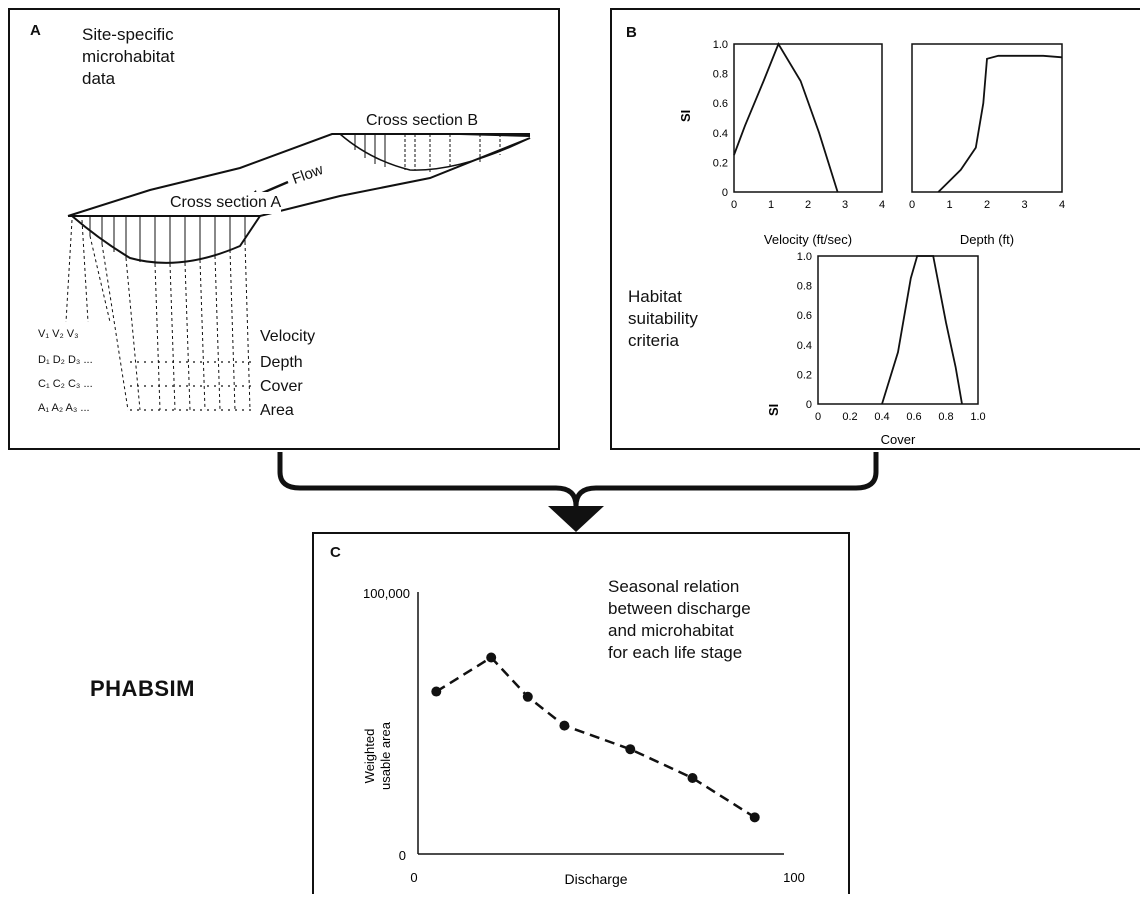 The width and height of the screenshot is (1140, 897). I want to click on cover-ytick: 0.6, so click(804, 316).